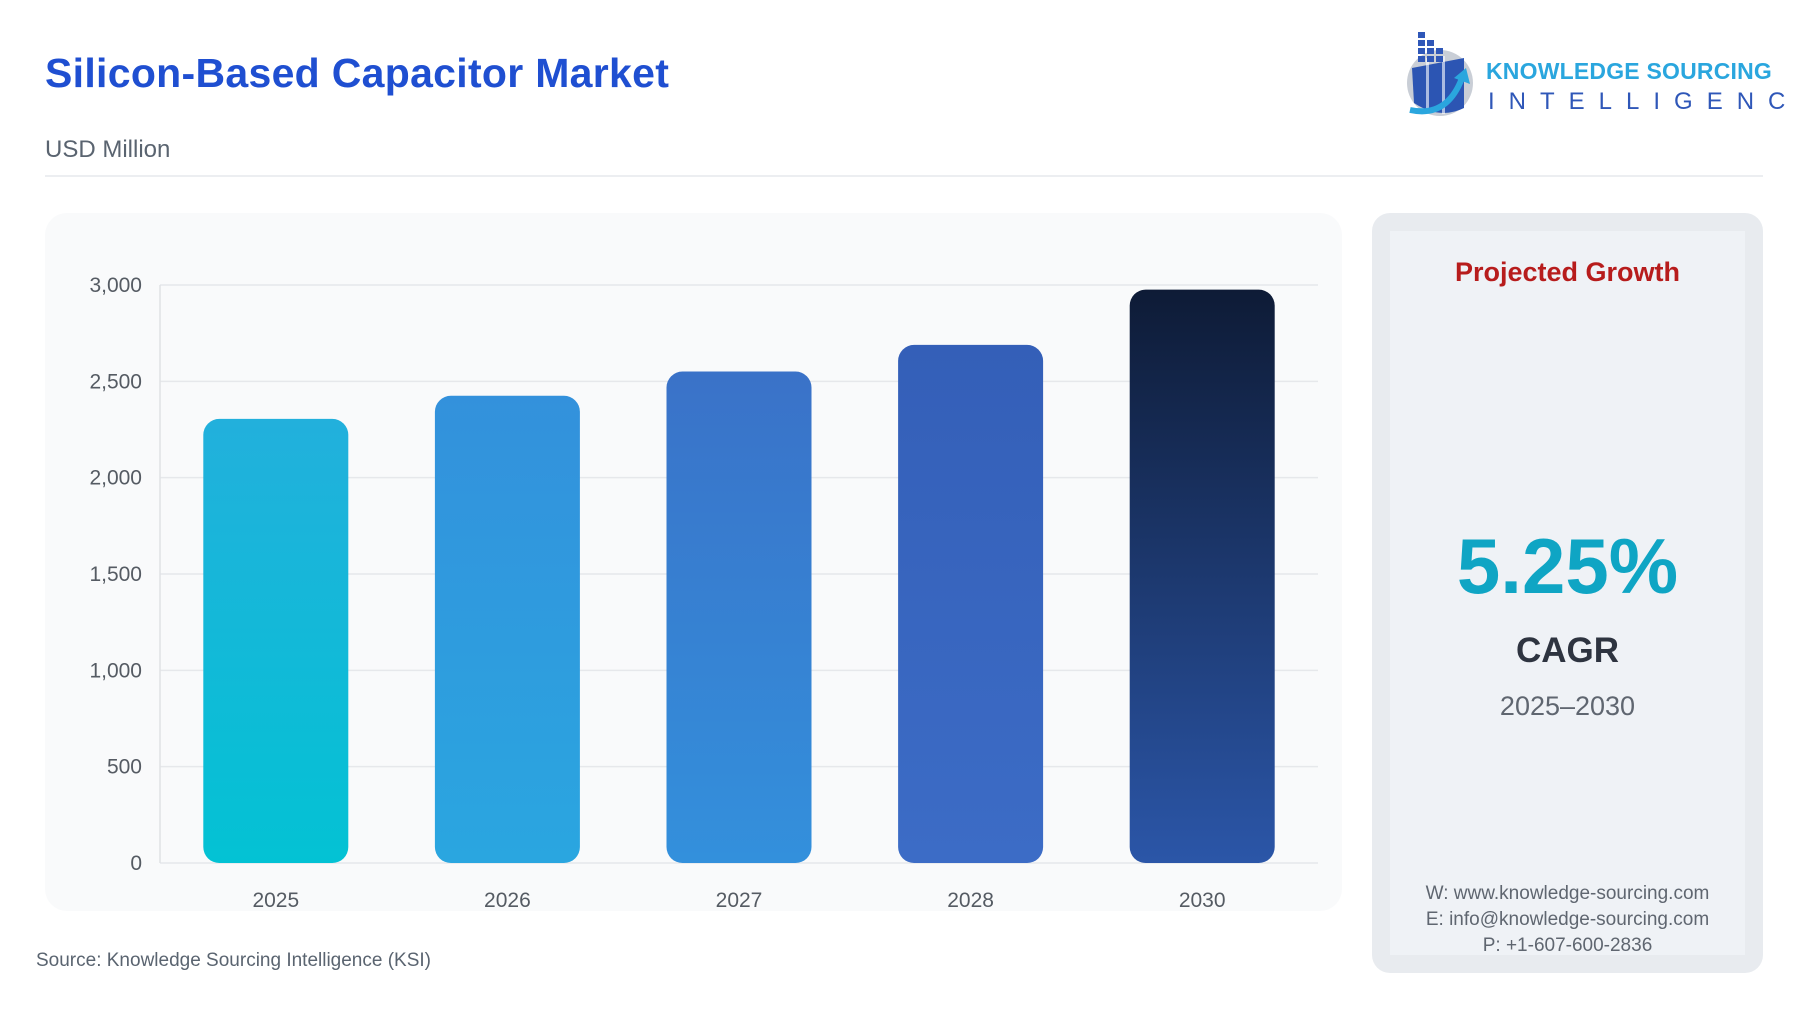 The width and height of the screenshot is (1800, 1012). Describe the element at coordinates (115, 285) in the screenshot. I see `y-tick-label: 3,000` at that location.